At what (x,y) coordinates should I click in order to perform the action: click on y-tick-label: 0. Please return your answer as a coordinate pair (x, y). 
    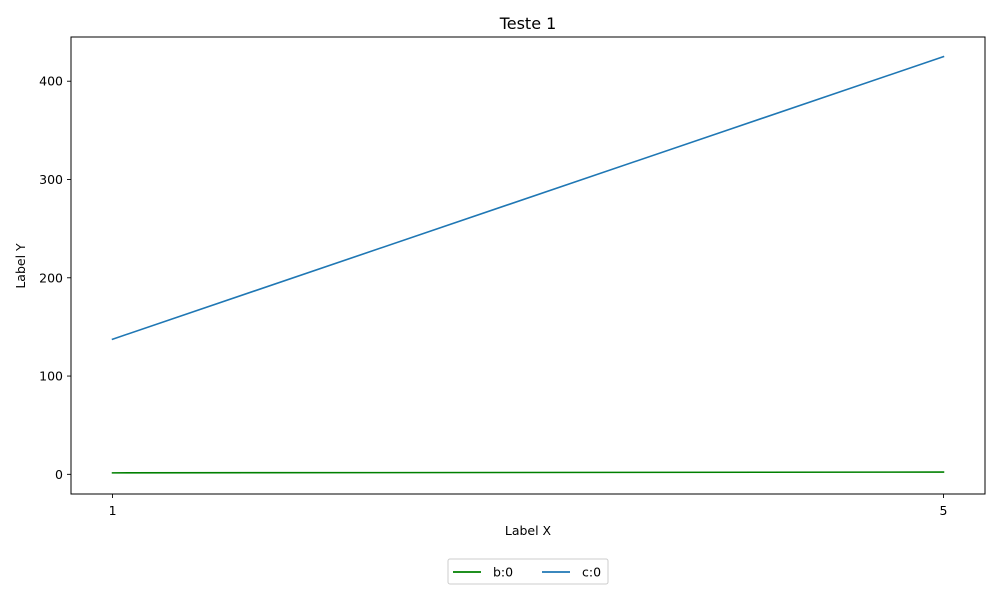
    Looking at the image, I should click on (59, 474).